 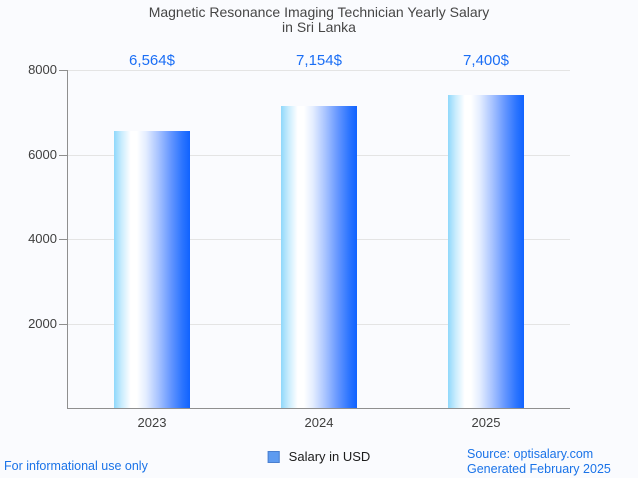 What do you see at coordinates (539, 469) in the screenshot?
I see `generated-date: Generated February 2025` at bounding box center [539, 469].